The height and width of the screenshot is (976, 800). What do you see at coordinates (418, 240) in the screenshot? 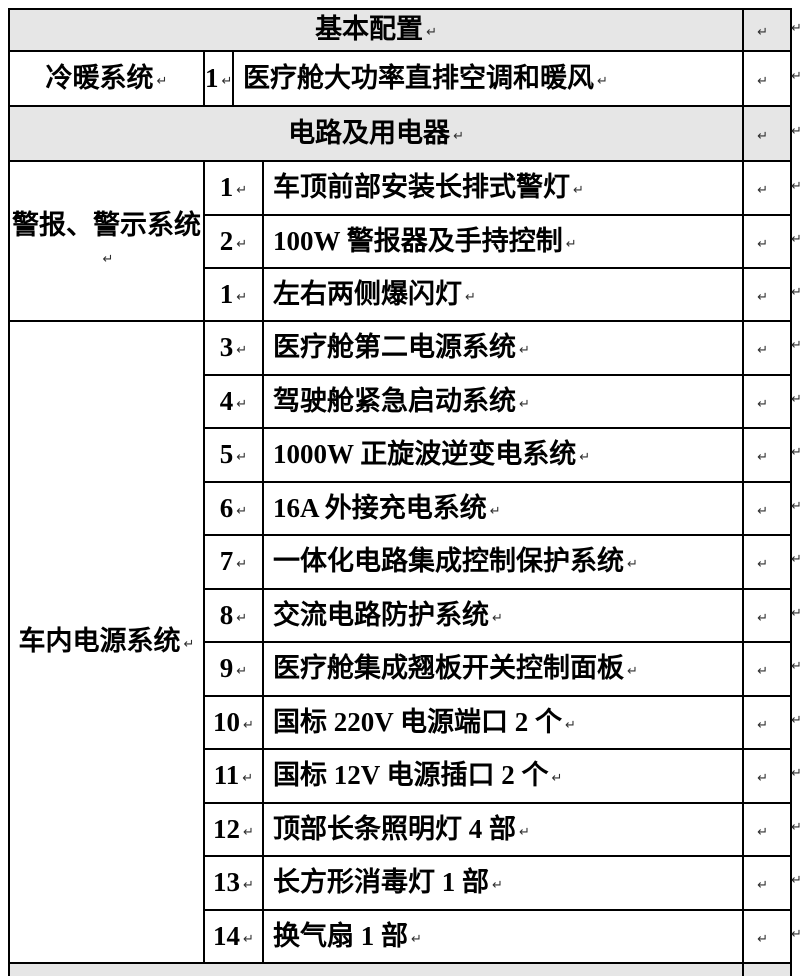
I see `item-desc: 100W 警报器及手持控制` at bounding box center [418, 240].